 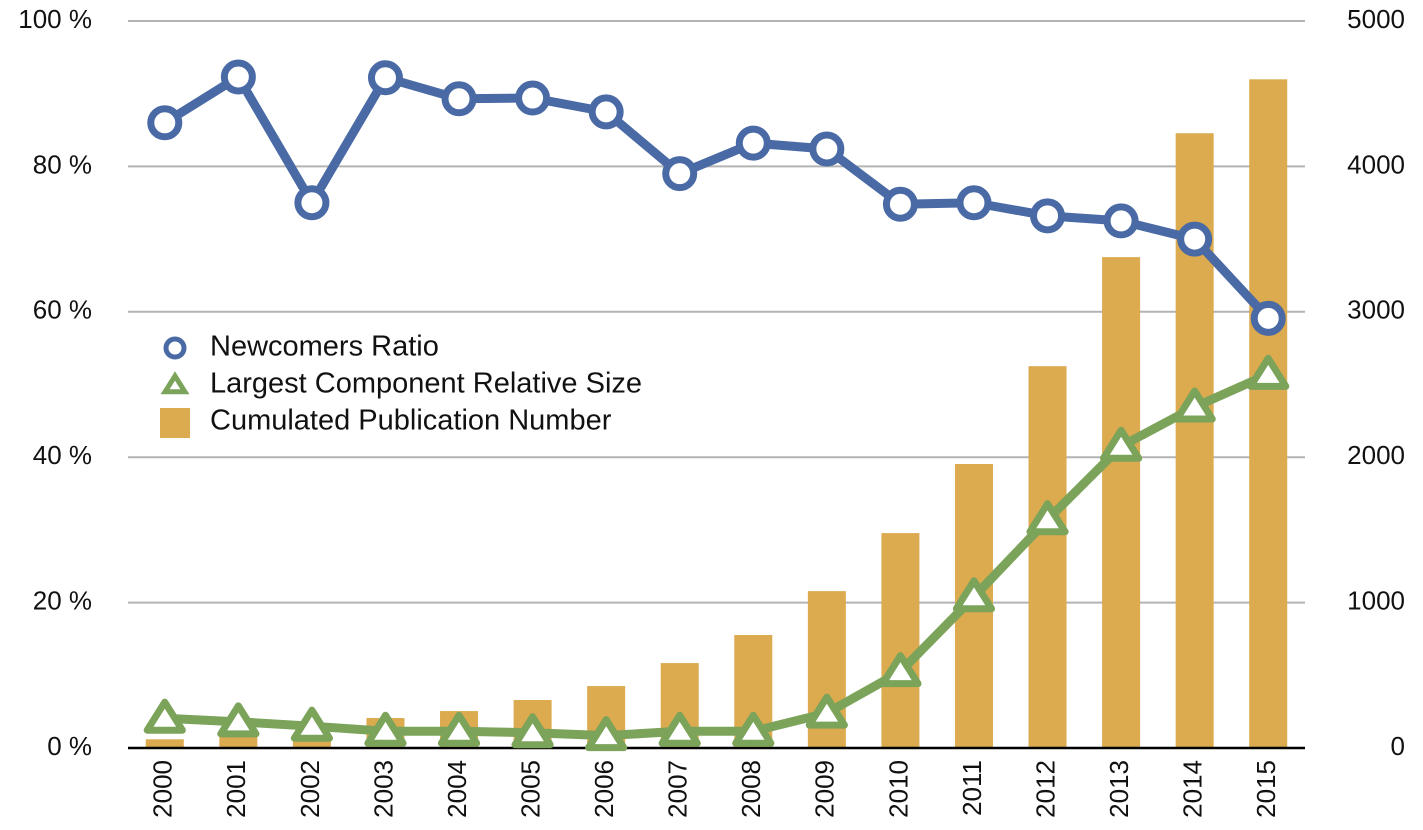 What do you see at coordinates (1376, 600) in the screenshot?
I see `y2-tick-label: 1000` at bounding box center [1376, 600].